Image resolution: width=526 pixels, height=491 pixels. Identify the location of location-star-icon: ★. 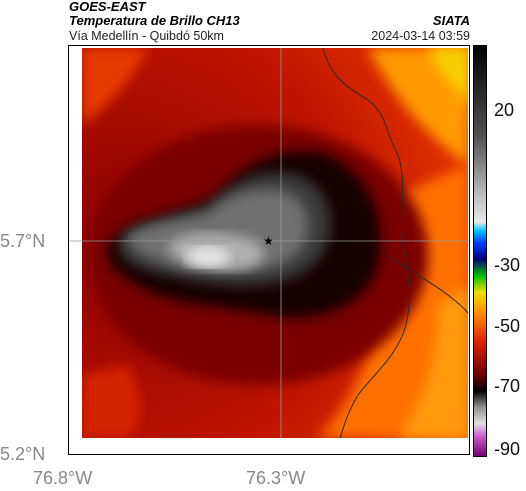
(268, 241).